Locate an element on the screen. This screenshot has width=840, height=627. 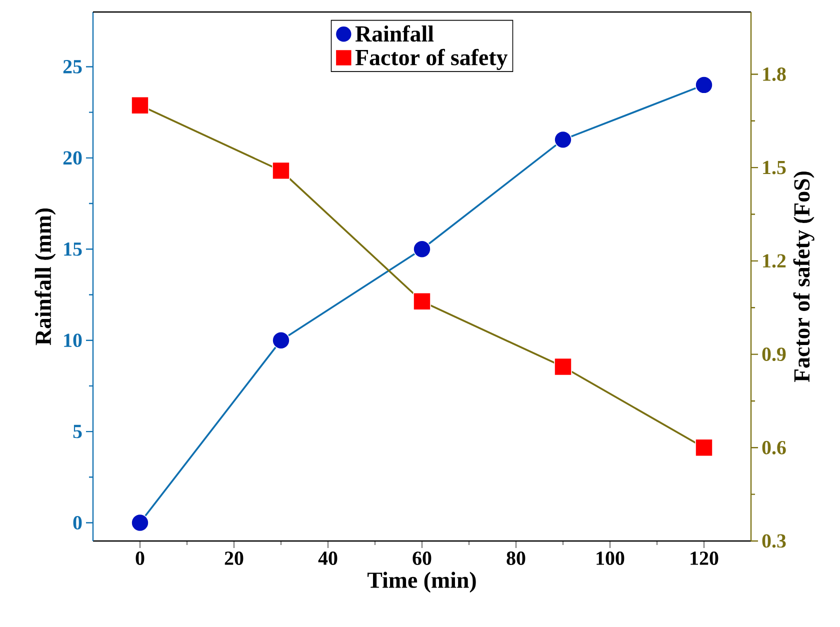
y-tick-label: 10 is located at coordinates (73, 341).